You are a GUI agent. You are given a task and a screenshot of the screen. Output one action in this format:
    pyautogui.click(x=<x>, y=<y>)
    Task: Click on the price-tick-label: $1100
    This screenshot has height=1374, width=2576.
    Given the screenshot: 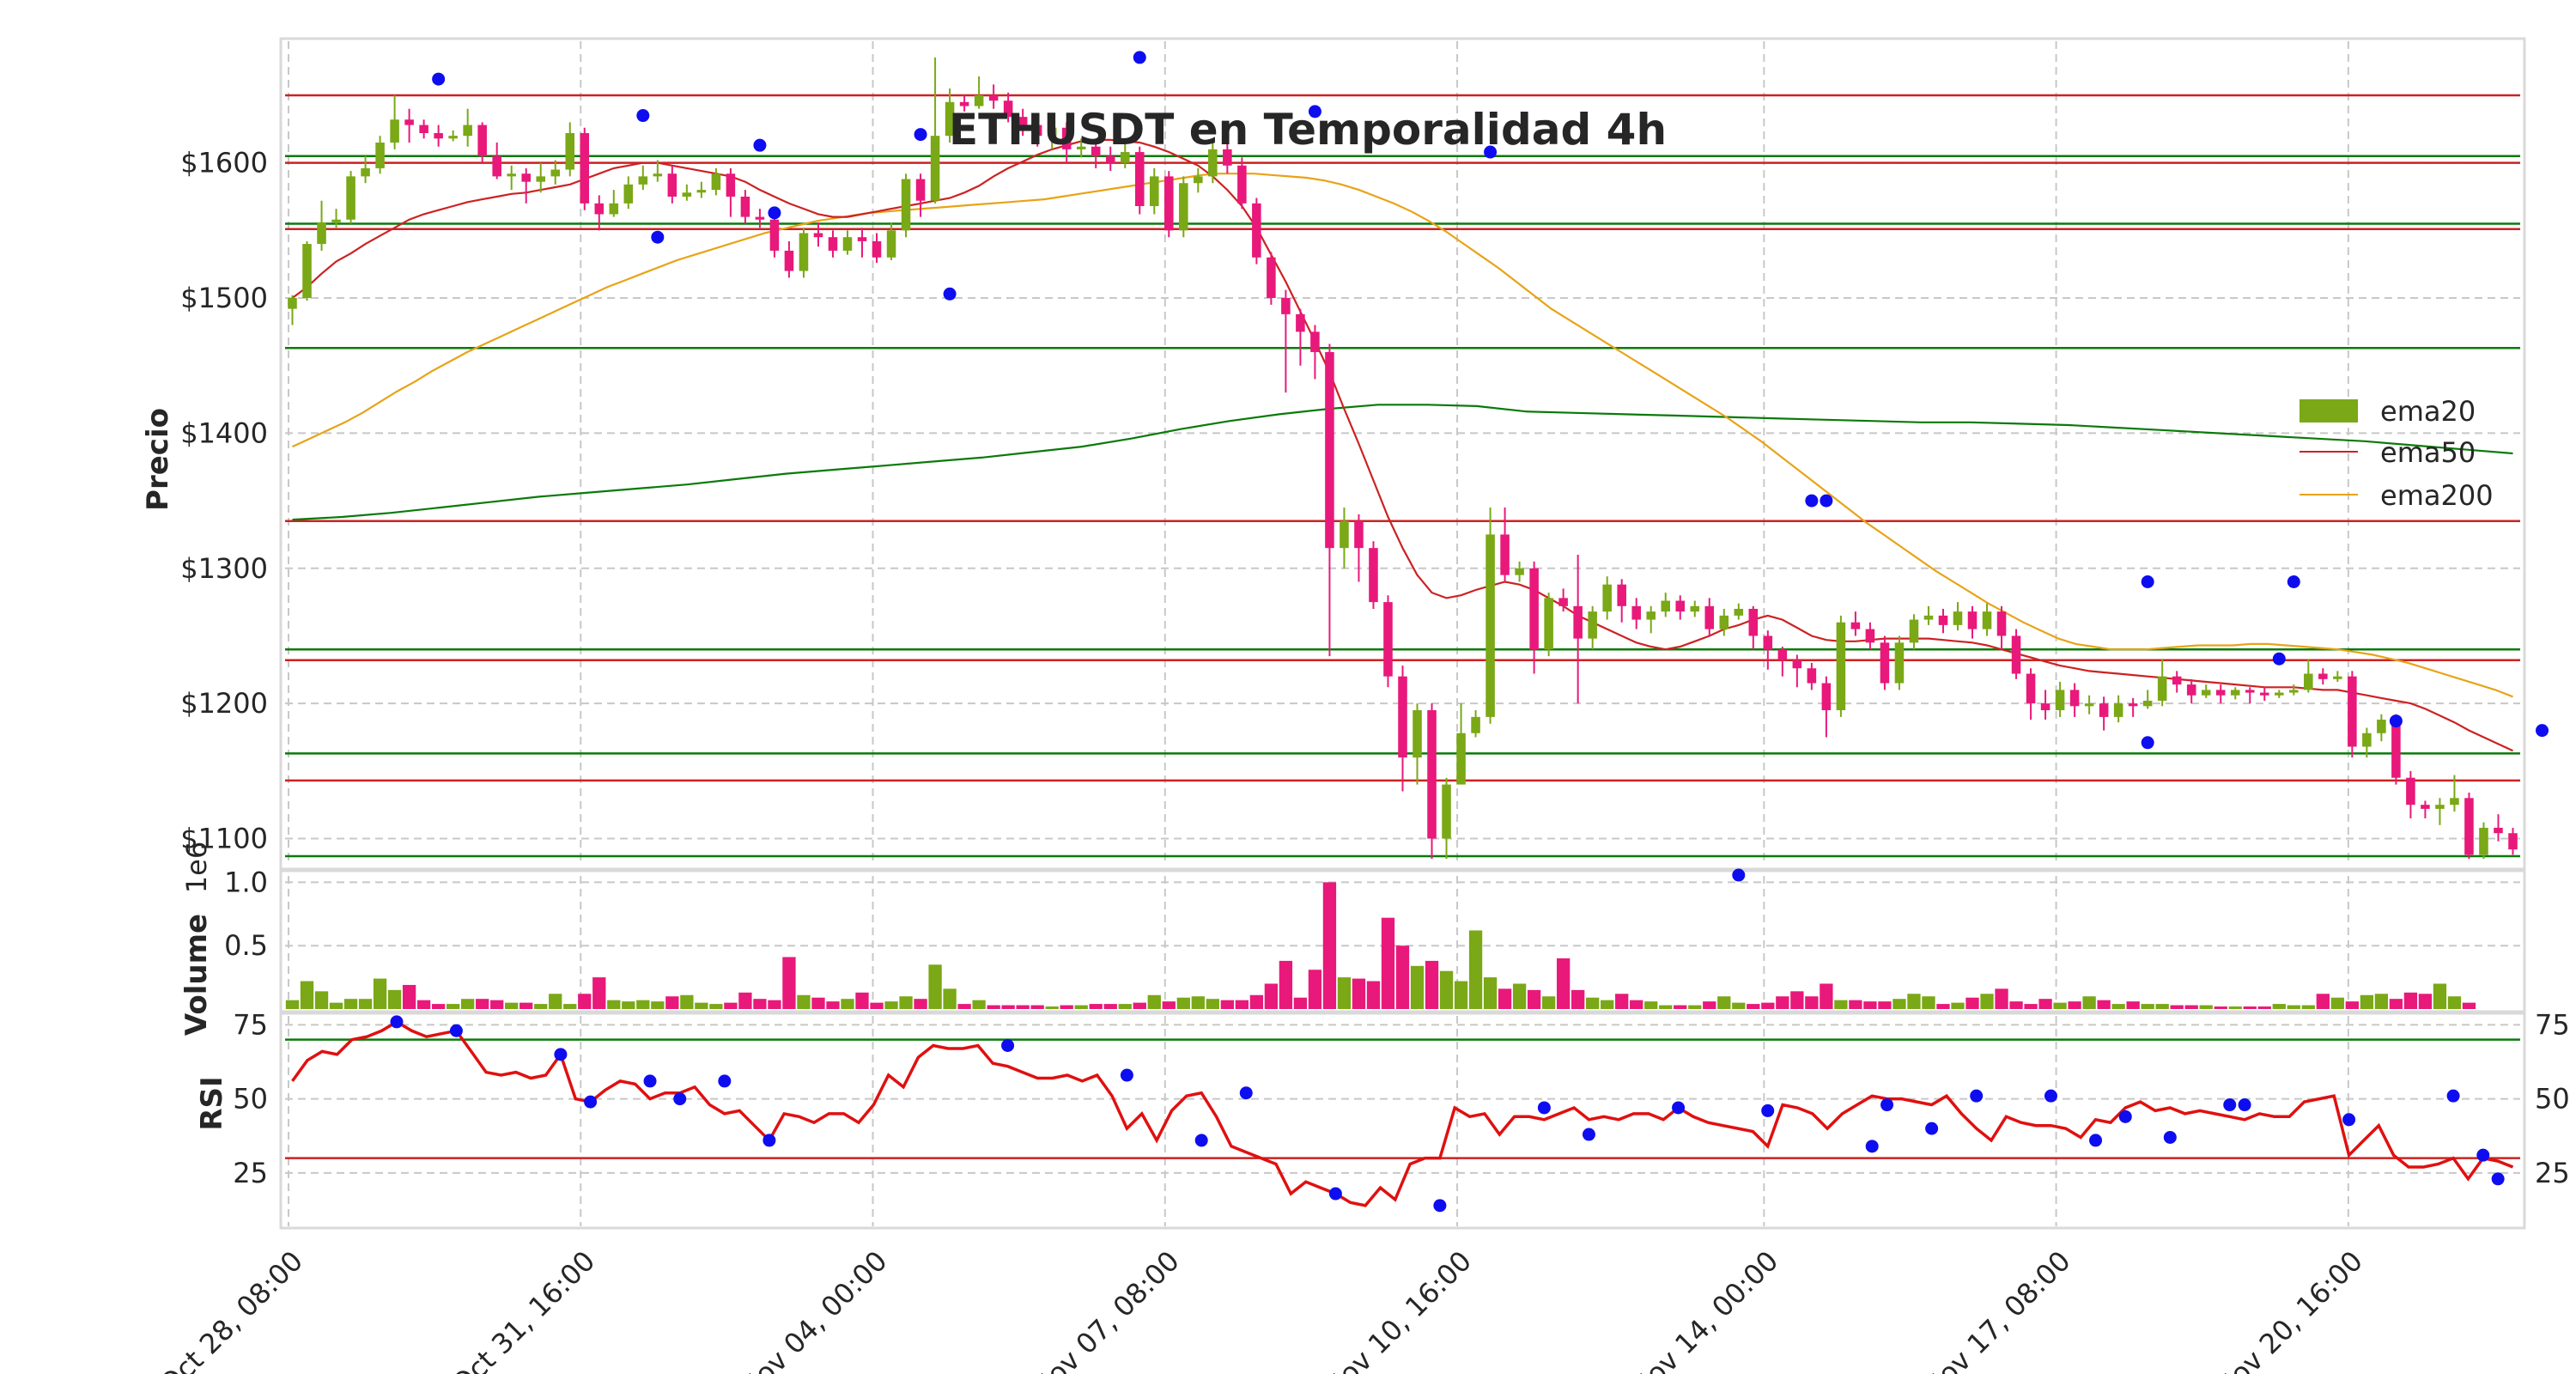 What is the action you would take?
    pyautogui.click(x=224, y=839)
    